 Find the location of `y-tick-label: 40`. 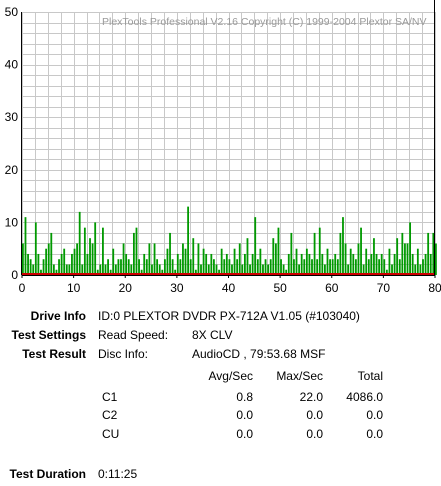

y-tick-label: 40 is located at coordinates (12, 65).